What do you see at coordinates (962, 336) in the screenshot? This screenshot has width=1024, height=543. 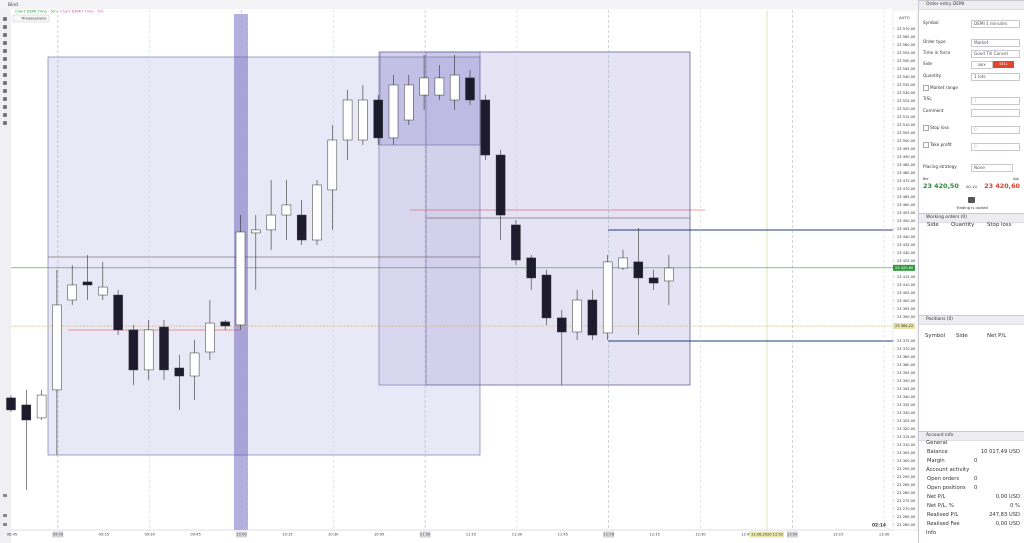 I see `column-header: Side` at bounding box center [962, 336].